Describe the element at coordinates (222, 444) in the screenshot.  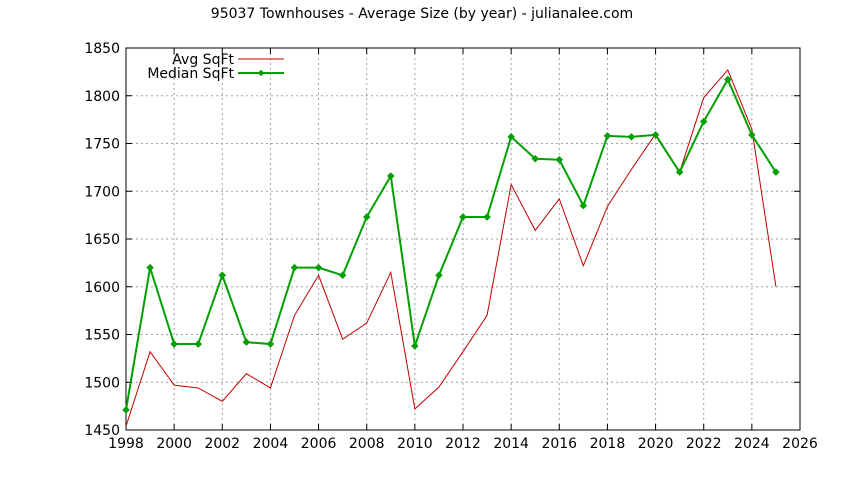
I see `x-tick-label: 2002` at that location.